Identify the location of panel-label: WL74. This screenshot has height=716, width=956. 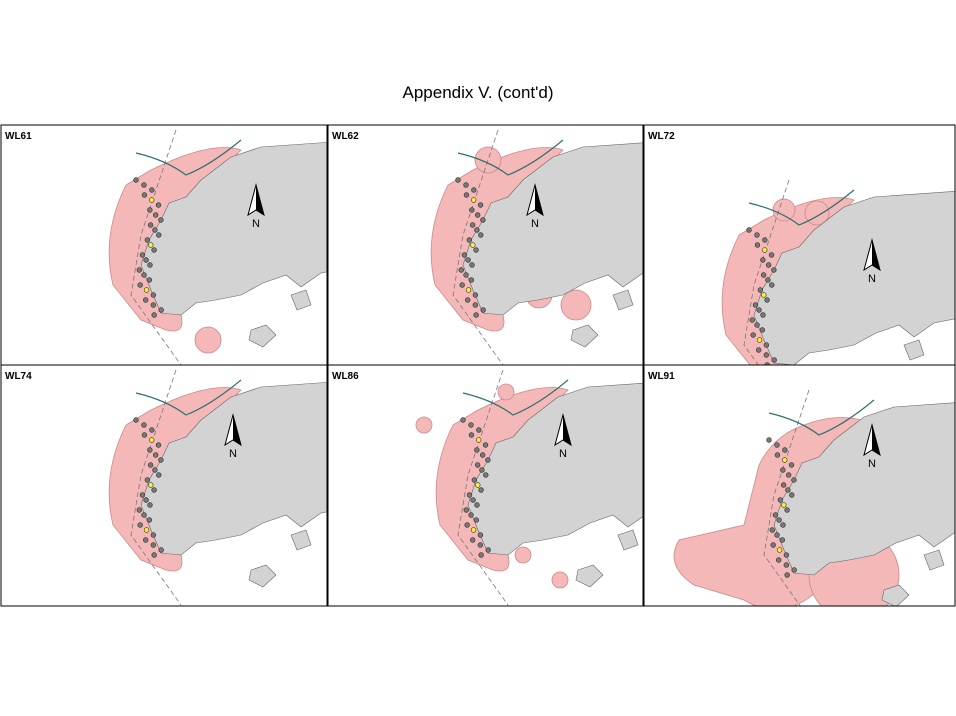
(18, 376).